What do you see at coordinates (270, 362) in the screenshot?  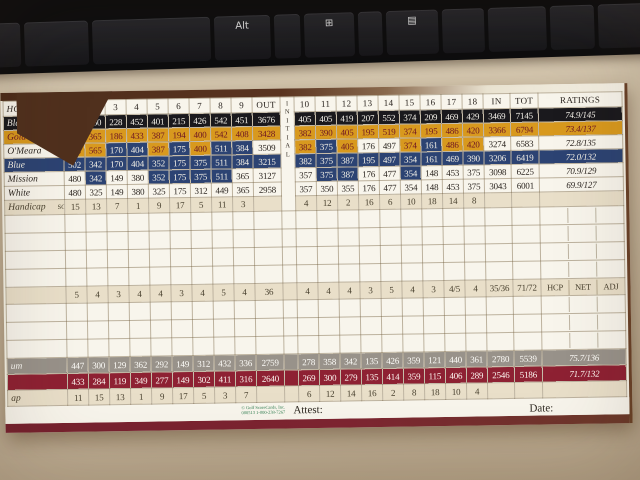 I see `out-total: 2759` at bounding box center [270, 362].